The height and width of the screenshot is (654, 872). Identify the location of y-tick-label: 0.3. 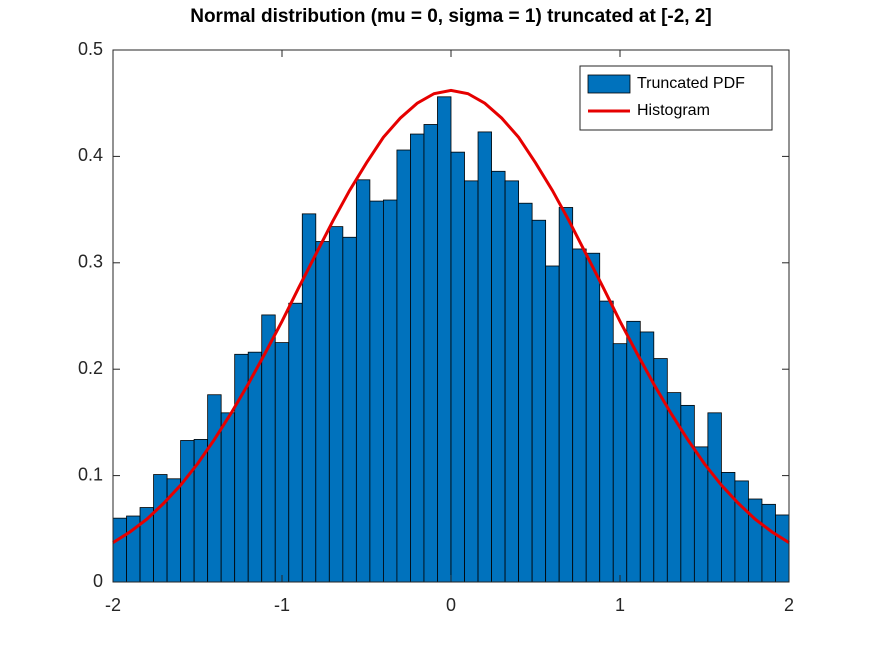
(90, 262).